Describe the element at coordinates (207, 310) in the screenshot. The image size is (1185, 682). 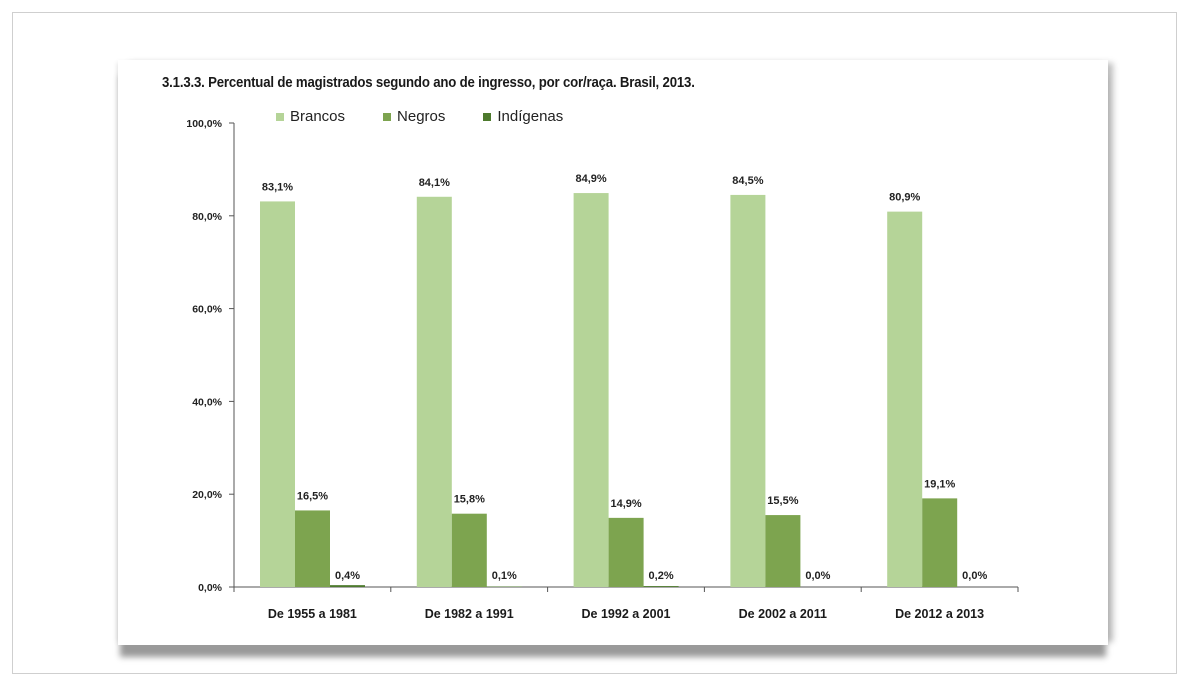
I see `y-tick-label: 60,0%` at that location.